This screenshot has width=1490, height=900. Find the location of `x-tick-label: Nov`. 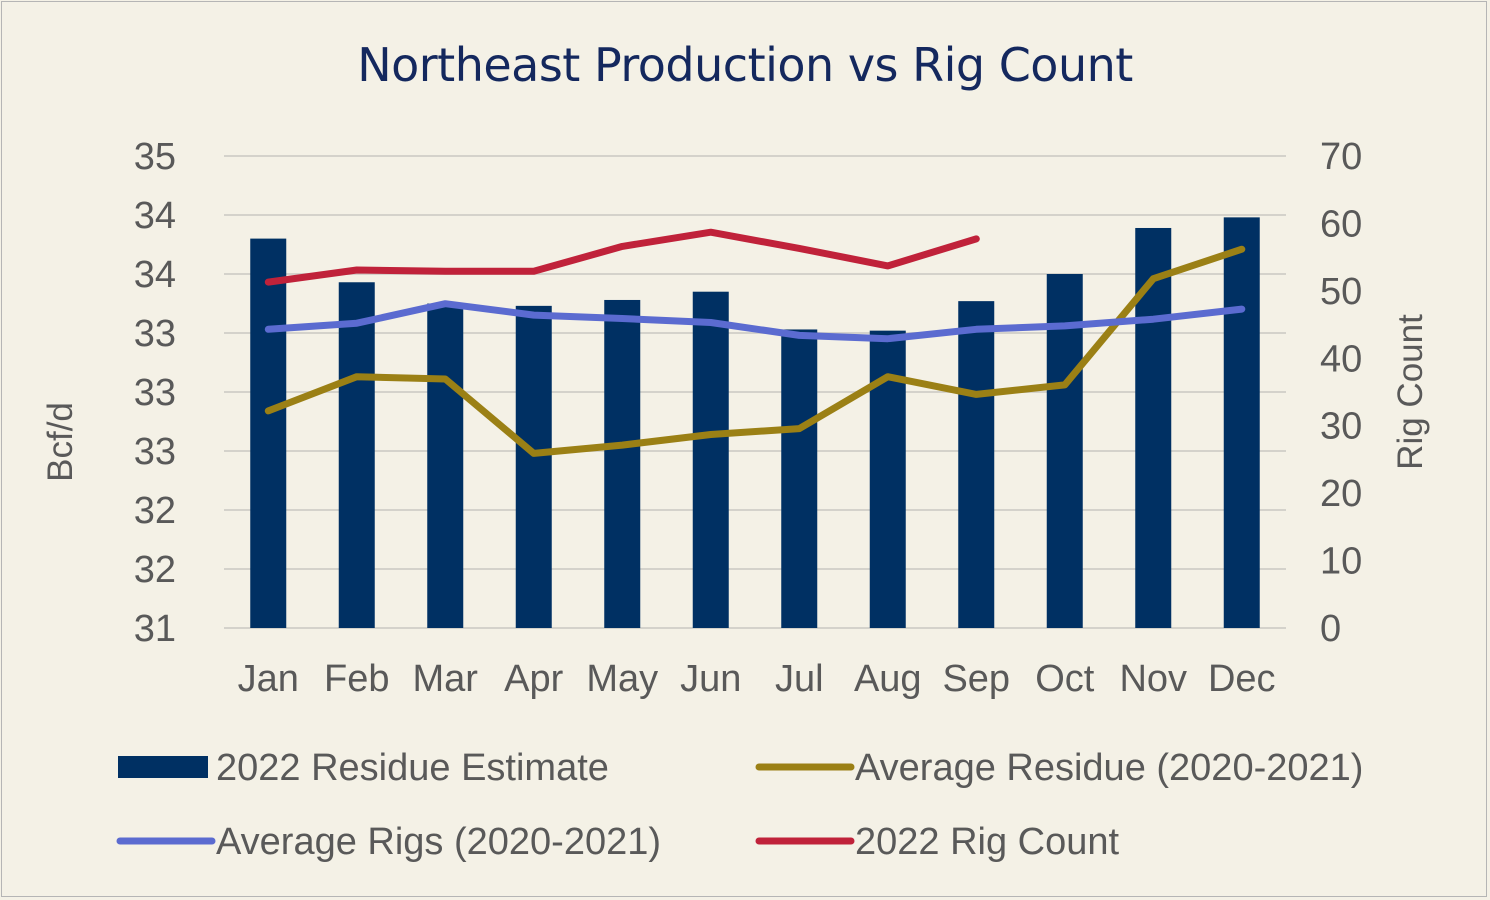

x-tick-label: Nov is located at coordinates (1153, 679).